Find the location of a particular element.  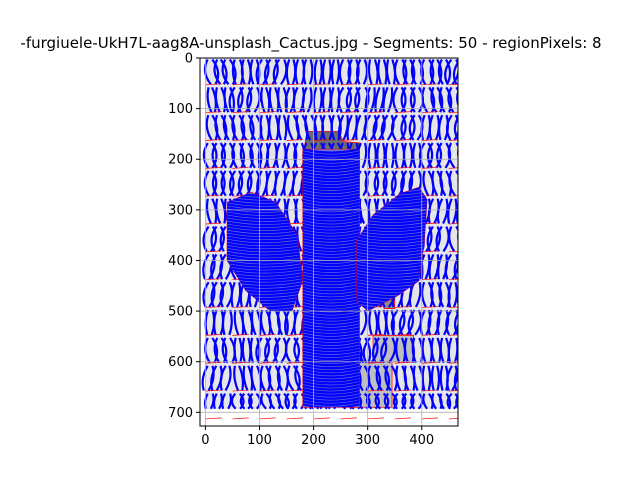

x-tick-label: 300 is located at coordinates (367, 440).